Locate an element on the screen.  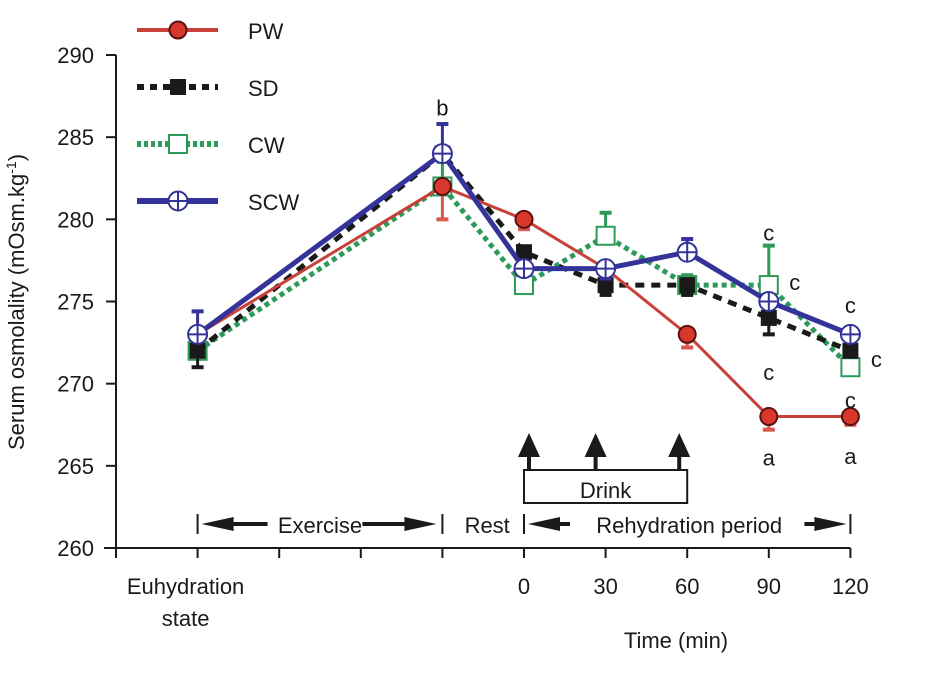
y-tick-label: 285 is located at coordinates (75, 137).